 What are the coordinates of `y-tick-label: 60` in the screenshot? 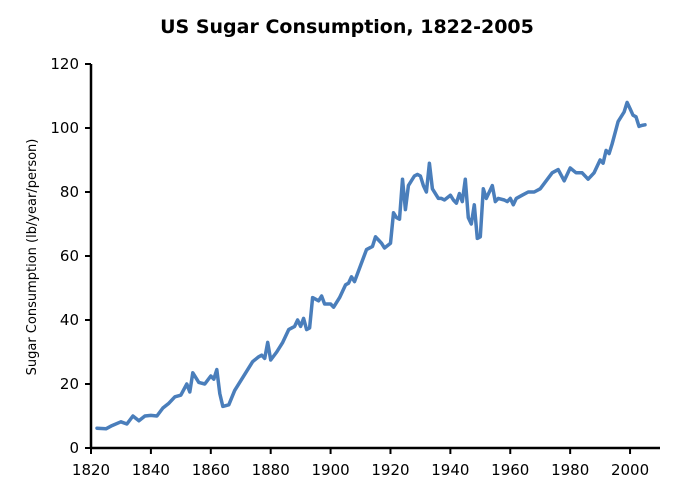 It's located at (69, 256).